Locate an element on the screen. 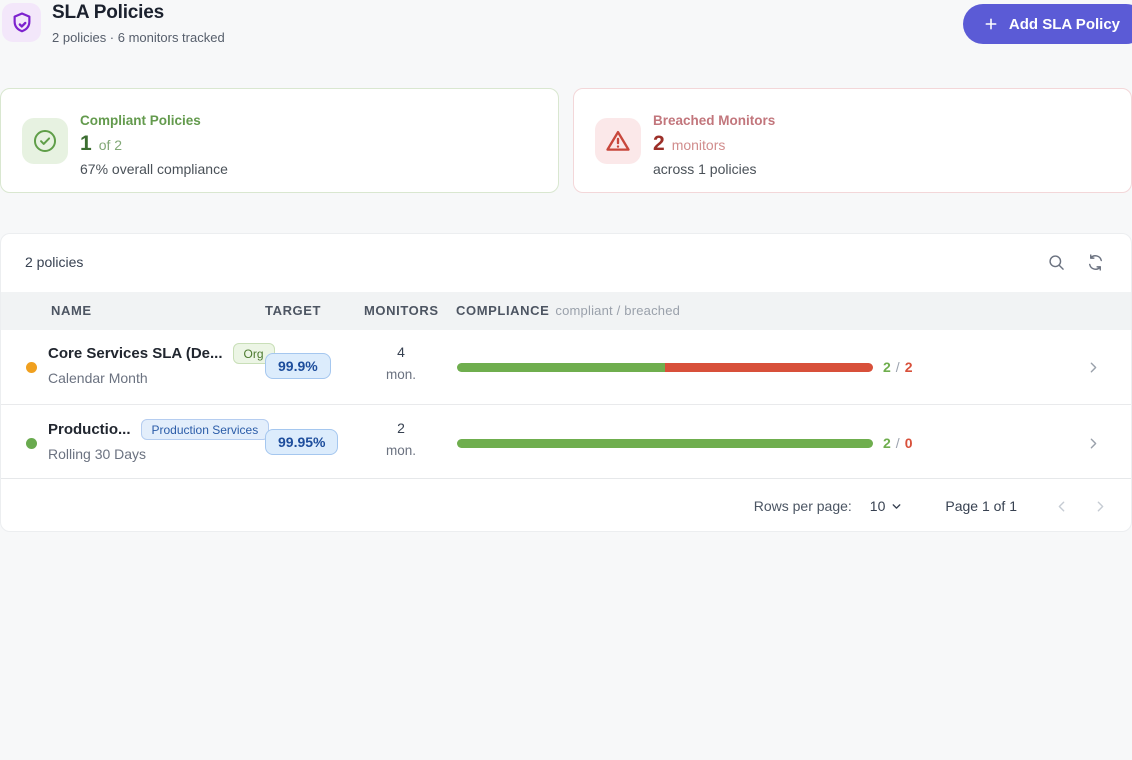 Image resolution: width=1132 pixels, height=760 pixels. bar-breached is located at coordinates (769, 367).